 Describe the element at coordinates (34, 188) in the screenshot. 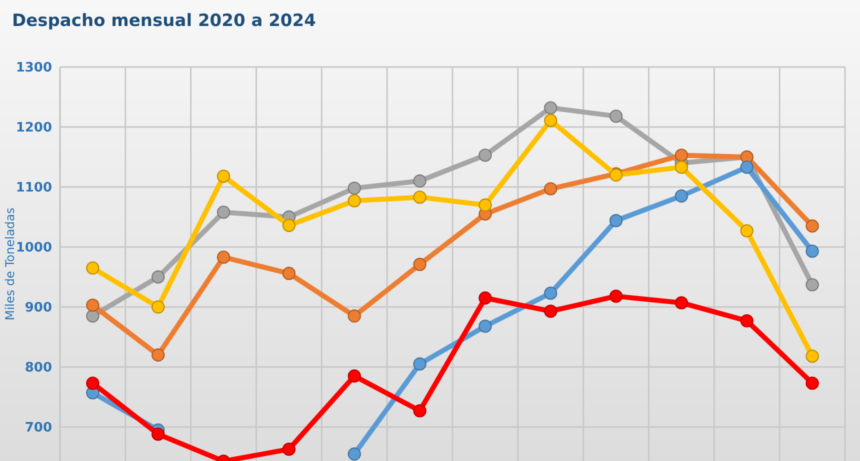

I see `y-tick-label: 1100` at that location.